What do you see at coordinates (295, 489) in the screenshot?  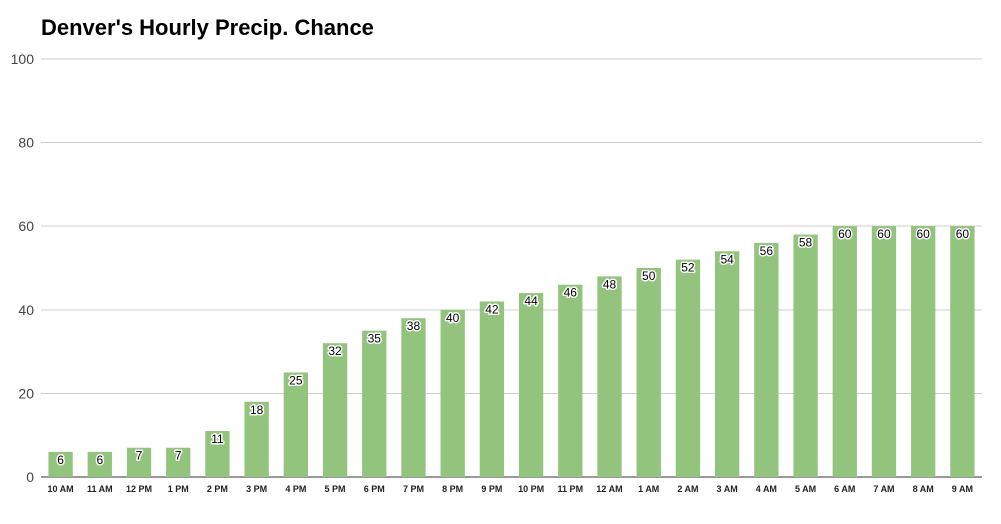 I see `x-tick-label: 4 PM` at bounding box center [295, 489].